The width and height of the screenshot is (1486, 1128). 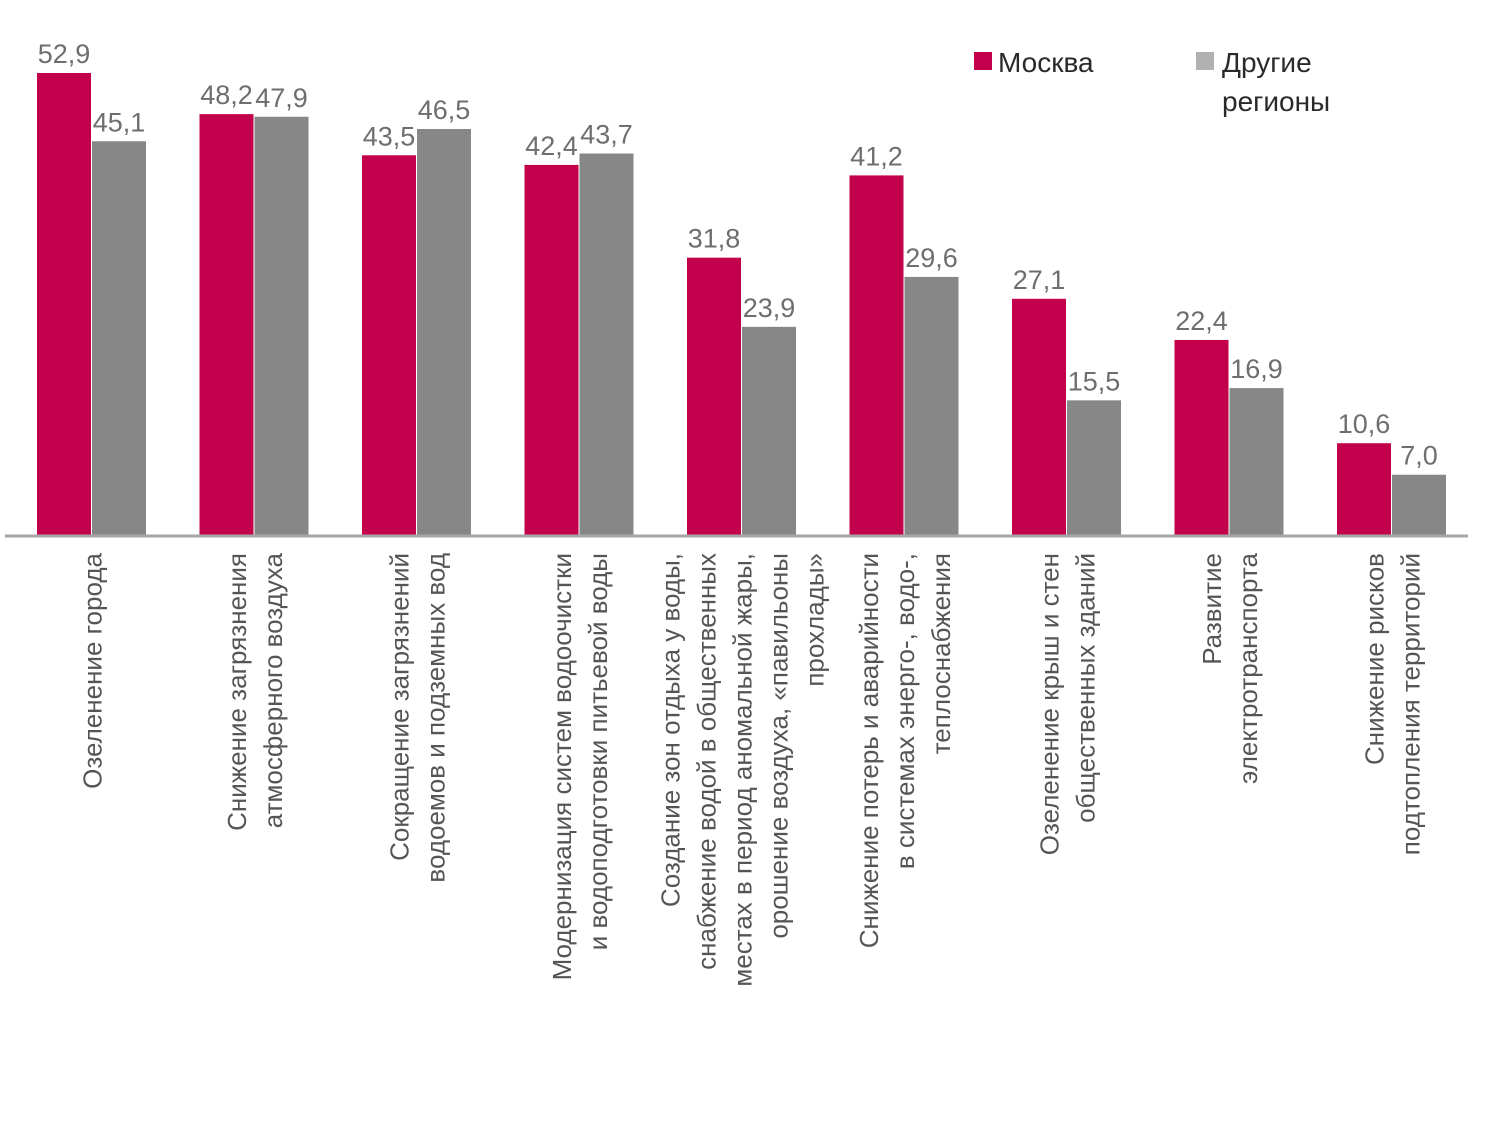 What do you see at coordinates (444, 110) in the screenshot?
I see `value-label-other-regions-2: 46,5` at bounding box center [444, 110].